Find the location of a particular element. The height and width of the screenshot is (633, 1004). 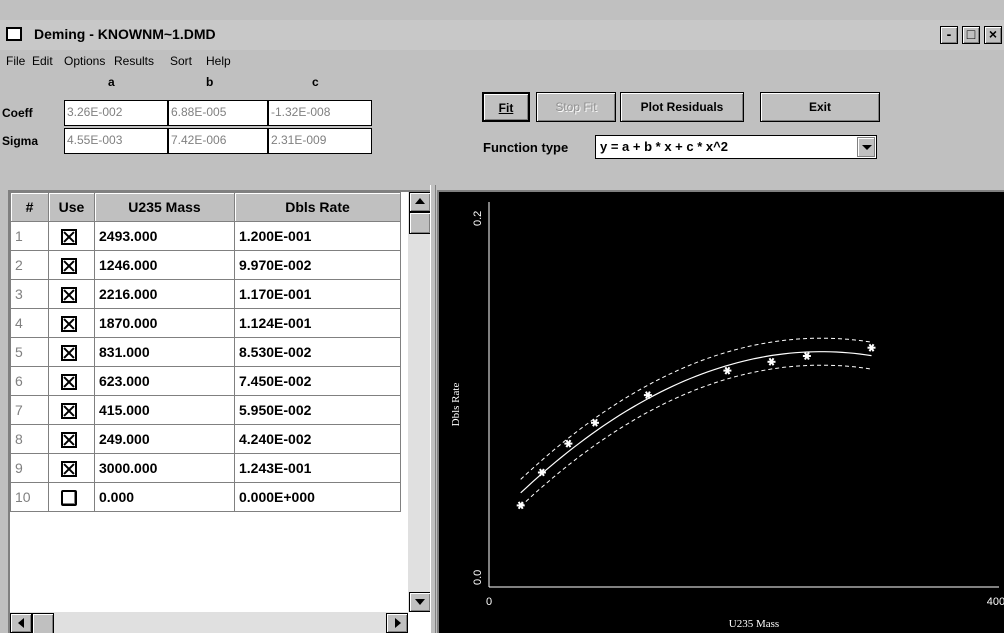

arrow-up-icon is located at coordinates (420, 201).